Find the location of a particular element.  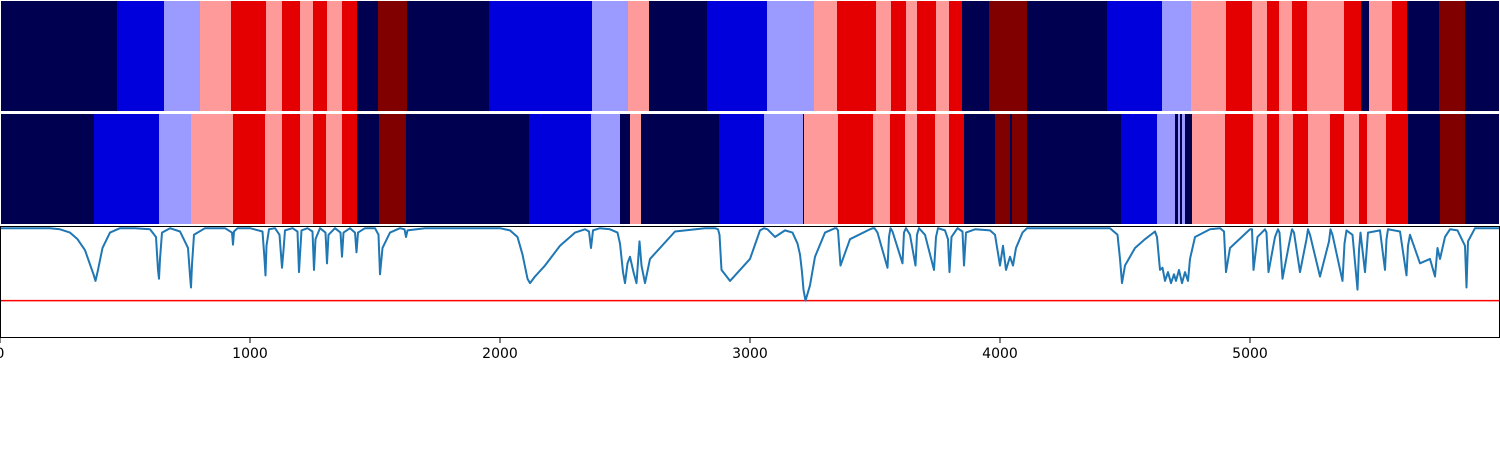

x-tick-label-3000: 3000 is located at coordinates (750, 354).